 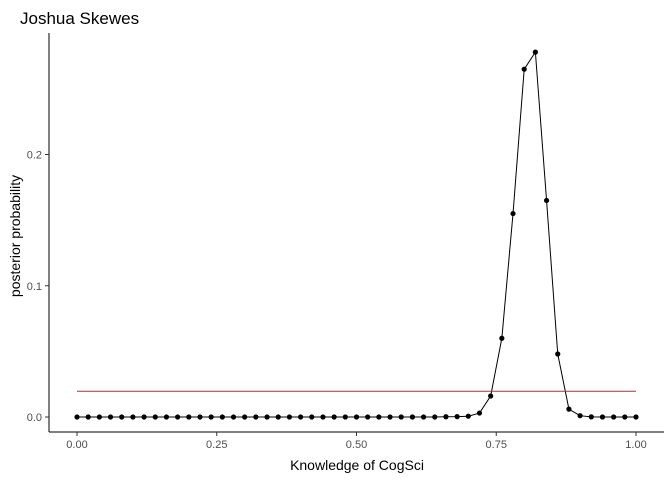 I want to click on x-tick-label: 1.00, so click(x=635, y=445).